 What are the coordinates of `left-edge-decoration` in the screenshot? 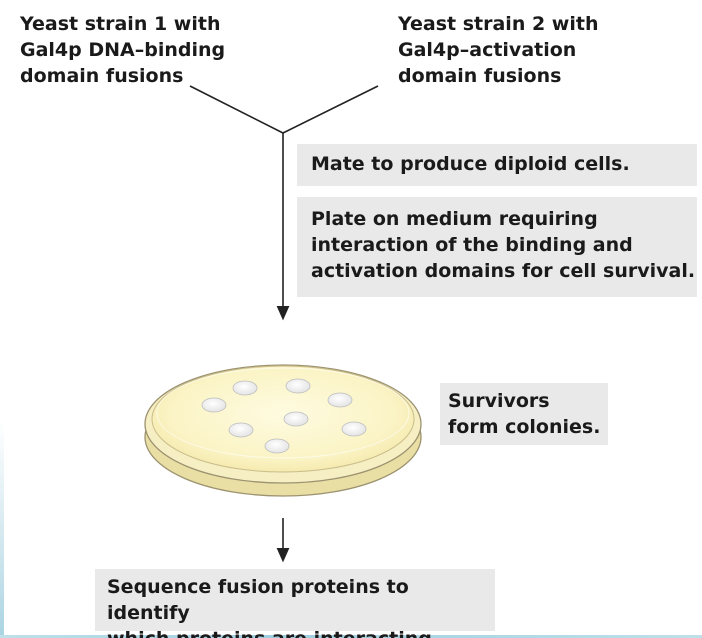 It's located at (2, 529).